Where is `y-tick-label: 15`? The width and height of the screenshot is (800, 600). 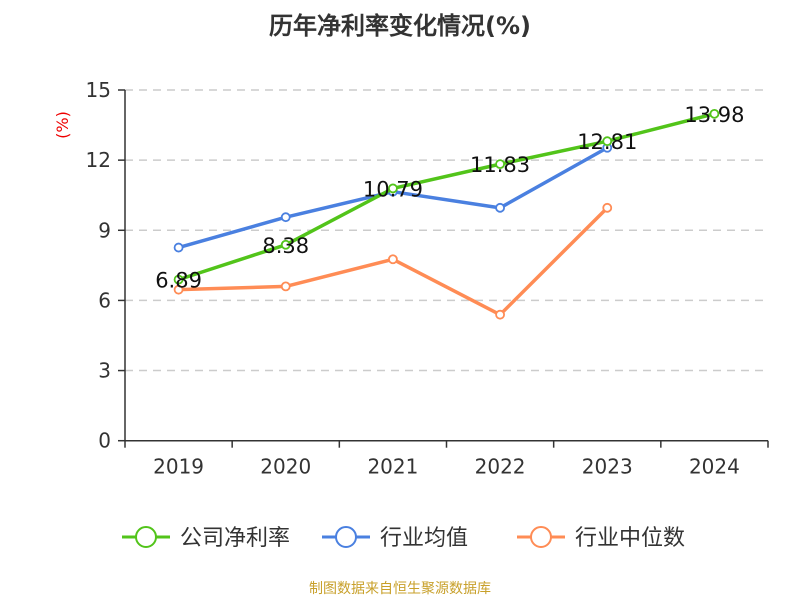 y-tick-label: 15 is located at coordinates (98, 90).